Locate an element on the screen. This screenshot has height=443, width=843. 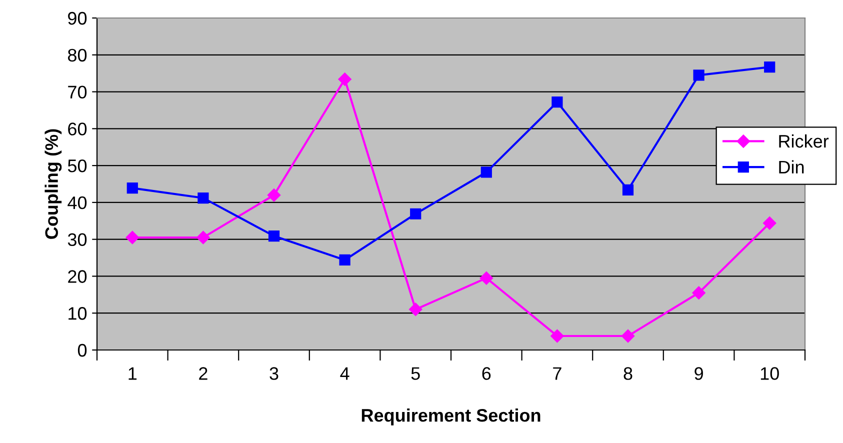
x-tick-label: 7 is located at coordinates (557, 373).